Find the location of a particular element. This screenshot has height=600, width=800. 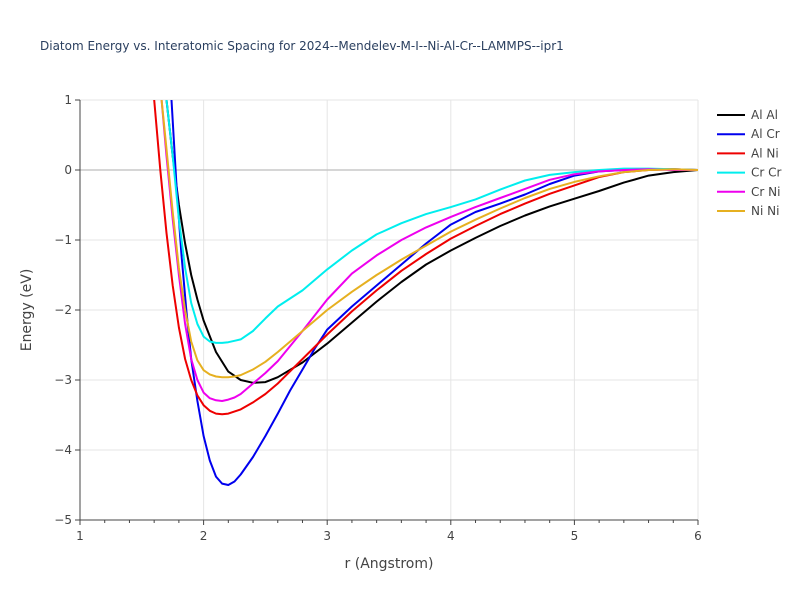

x-tick-label: 3 is located at coordinates (327, 536).